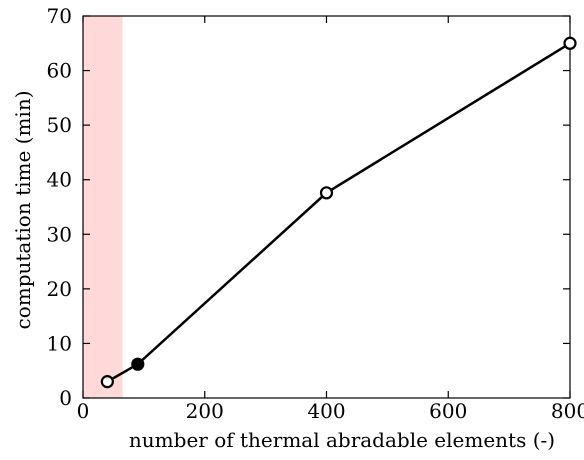 The image size is (584, 460). What do you see at coordinates (103, 207) in the screenshot?
I see `shaded-region` at bounding box center [103, 207].